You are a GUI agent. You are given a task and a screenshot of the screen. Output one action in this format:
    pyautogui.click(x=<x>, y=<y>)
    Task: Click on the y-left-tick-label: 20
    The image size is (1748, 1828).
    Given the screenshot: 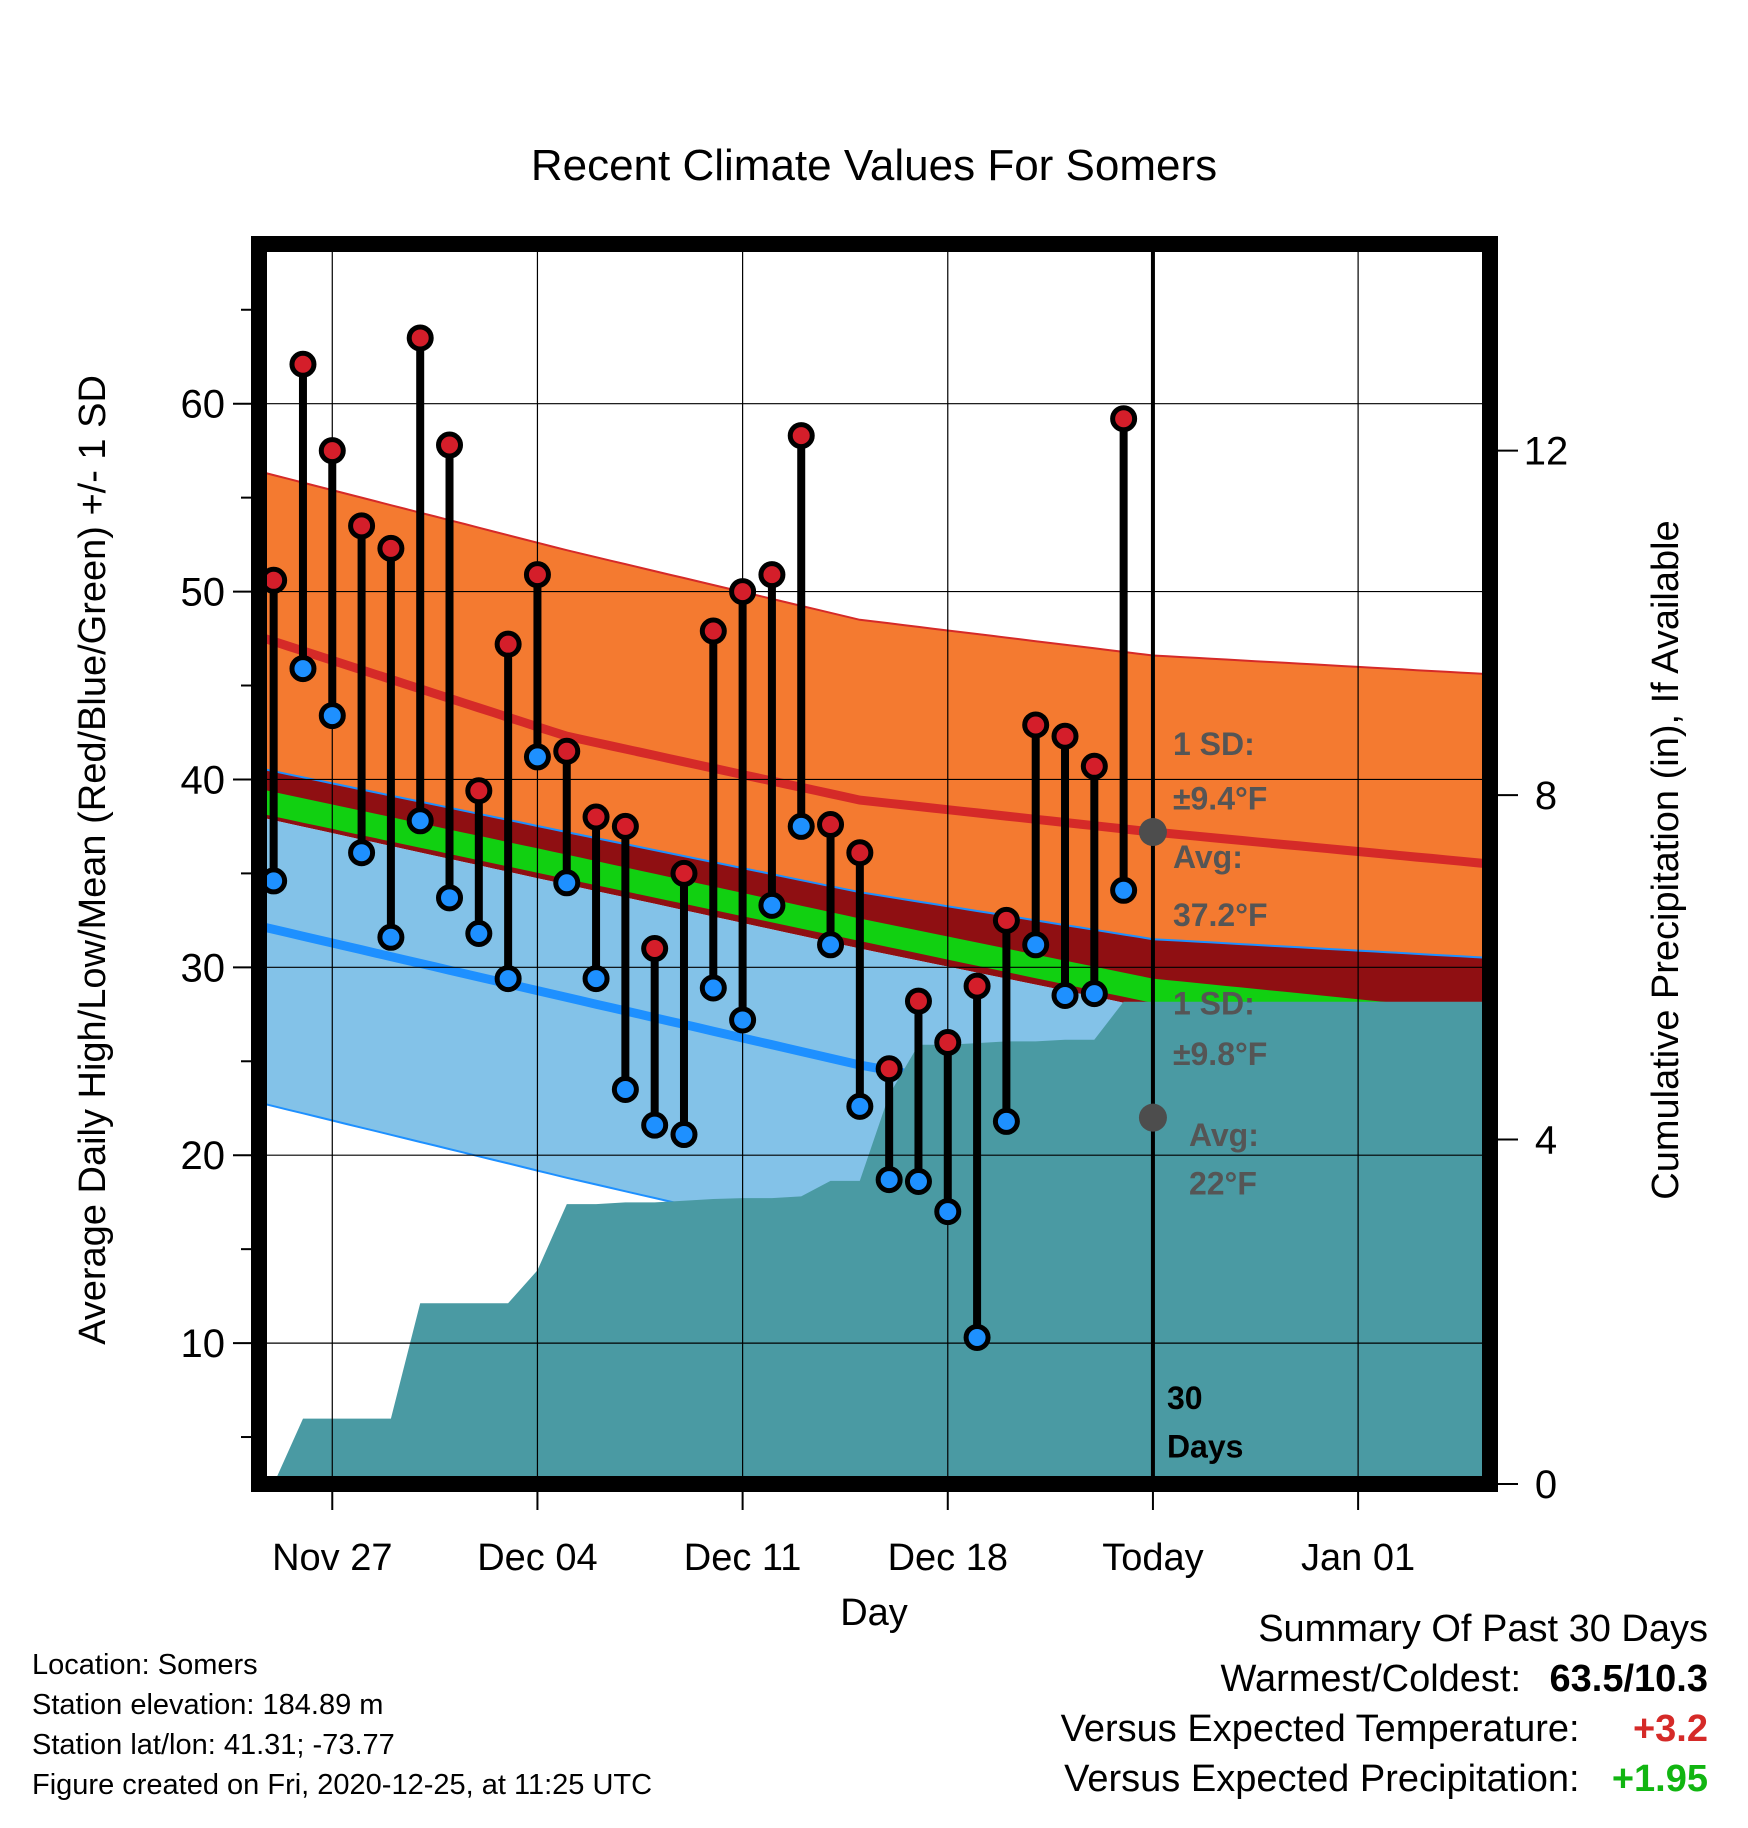 What is the action you would take?
    pyautogui.click(x=203, y=1156)
    